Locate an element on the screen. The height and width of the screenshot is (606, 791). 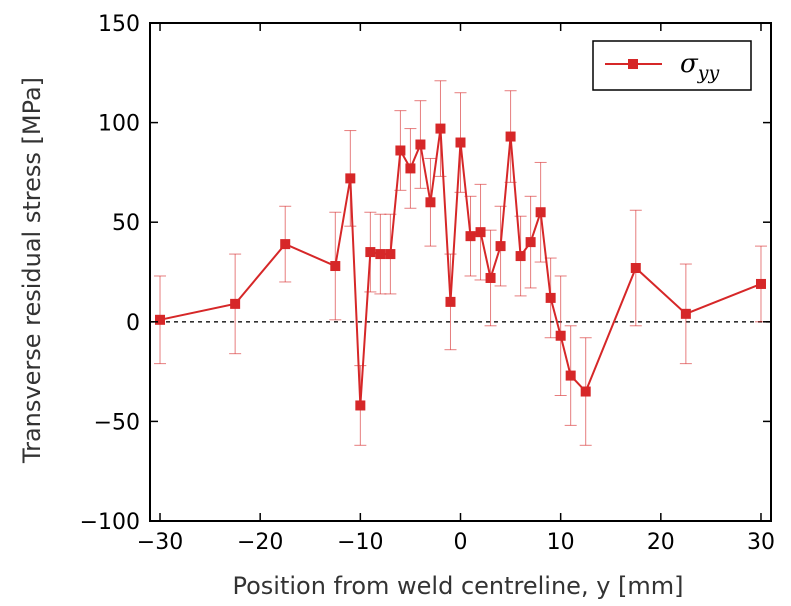
y-tick-label: 0 is located at coordinates (133, 323).